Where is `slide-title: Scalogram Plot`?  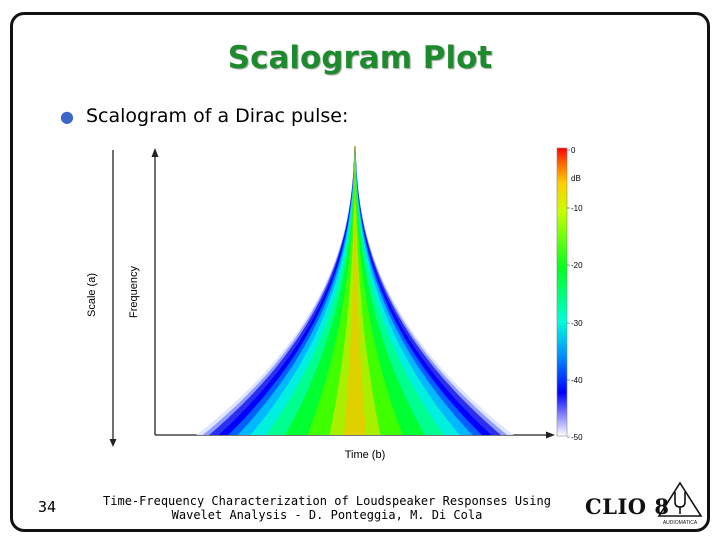 slide-title: Scalogram Plot is located at coordinates (360, 58).